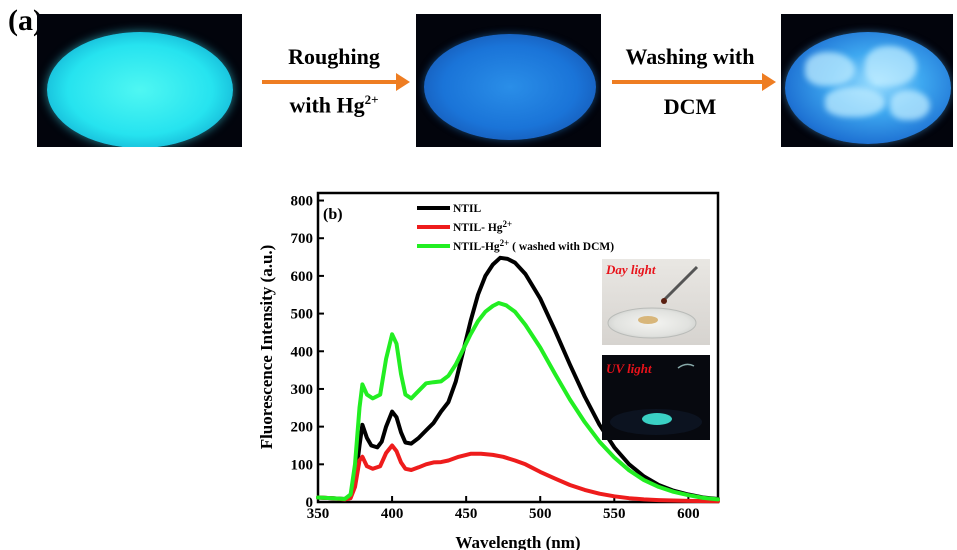  What do you see at coordinates (680, 283) in the screenshot?
I see `tweezers-icon` at bounding box center [680, 283].